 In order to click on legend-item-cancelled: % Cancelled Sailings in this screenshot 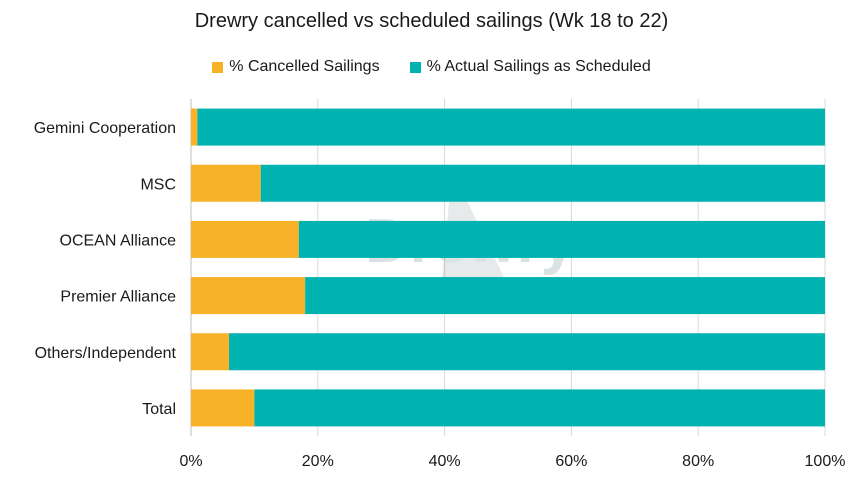, I will do `click(296, 67)`.